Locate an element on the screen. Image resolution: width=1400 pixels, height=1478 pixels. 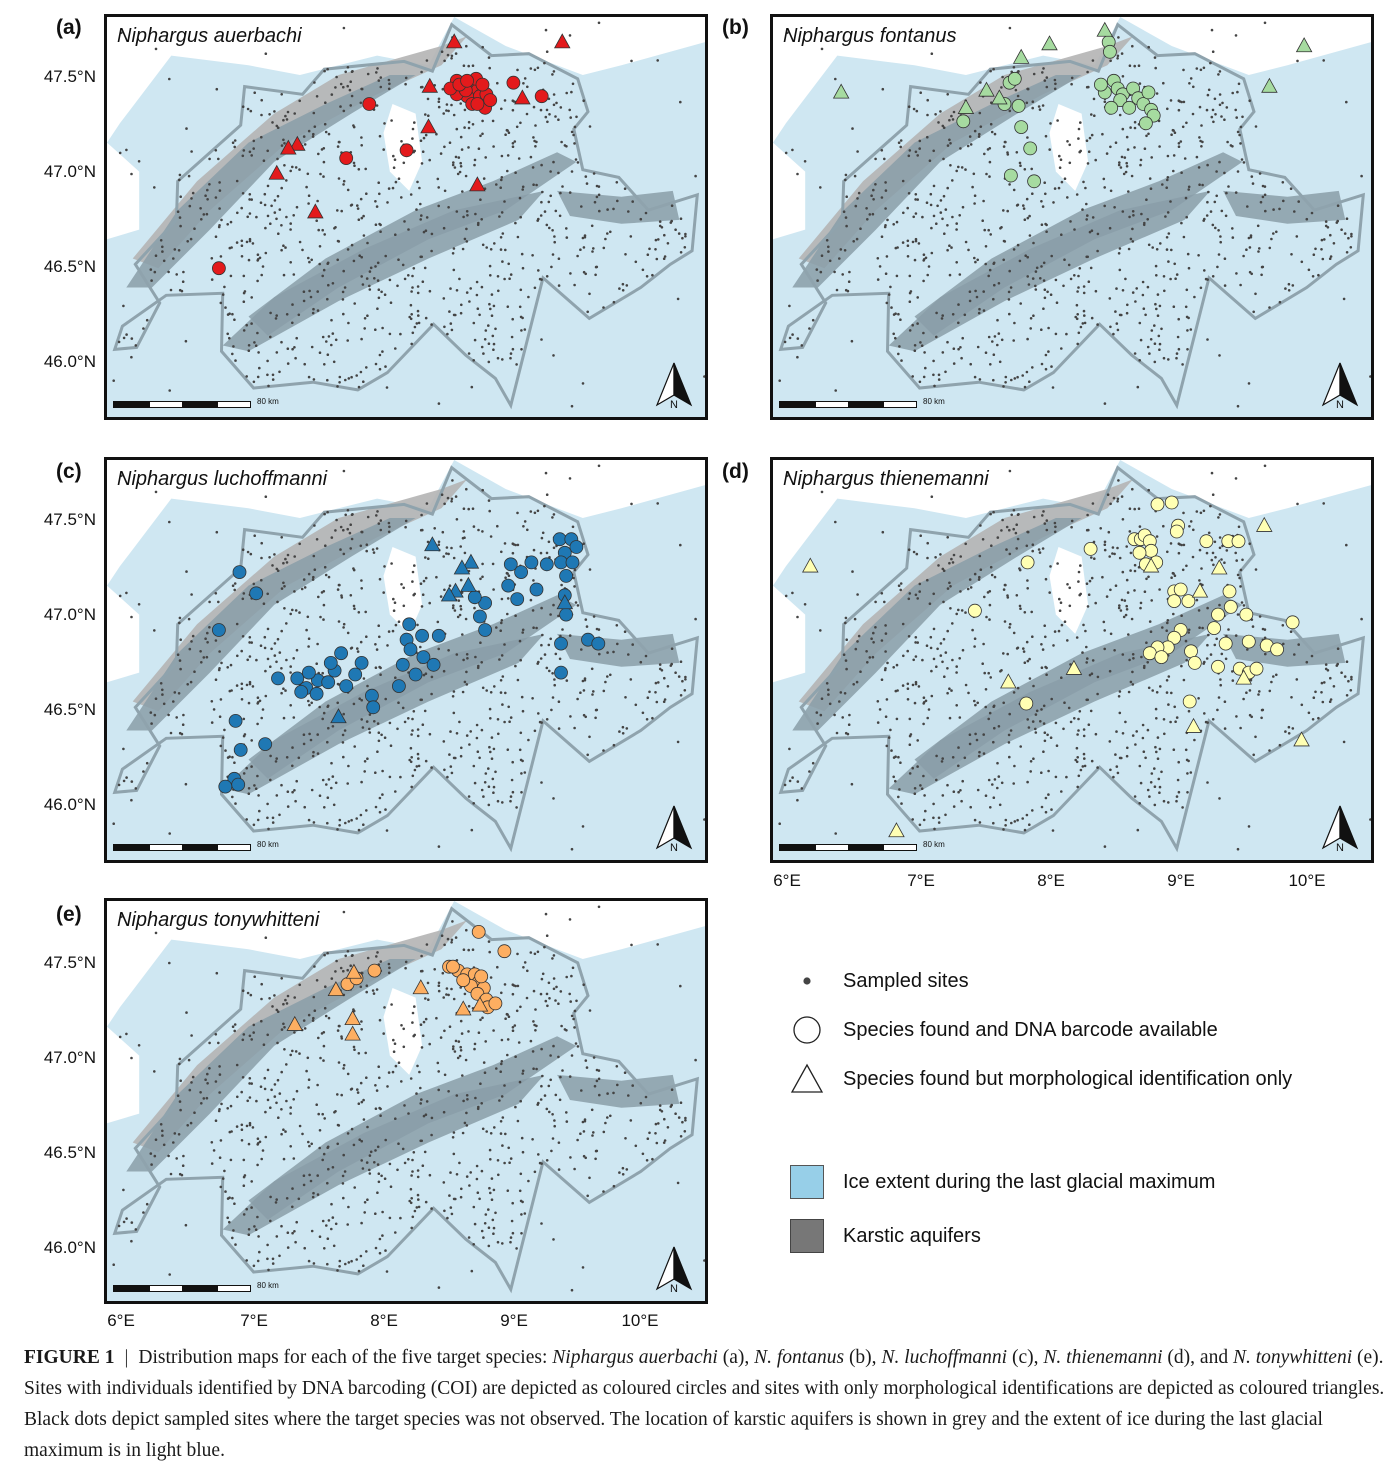
morphology-site is located at coordinates (810, 565).